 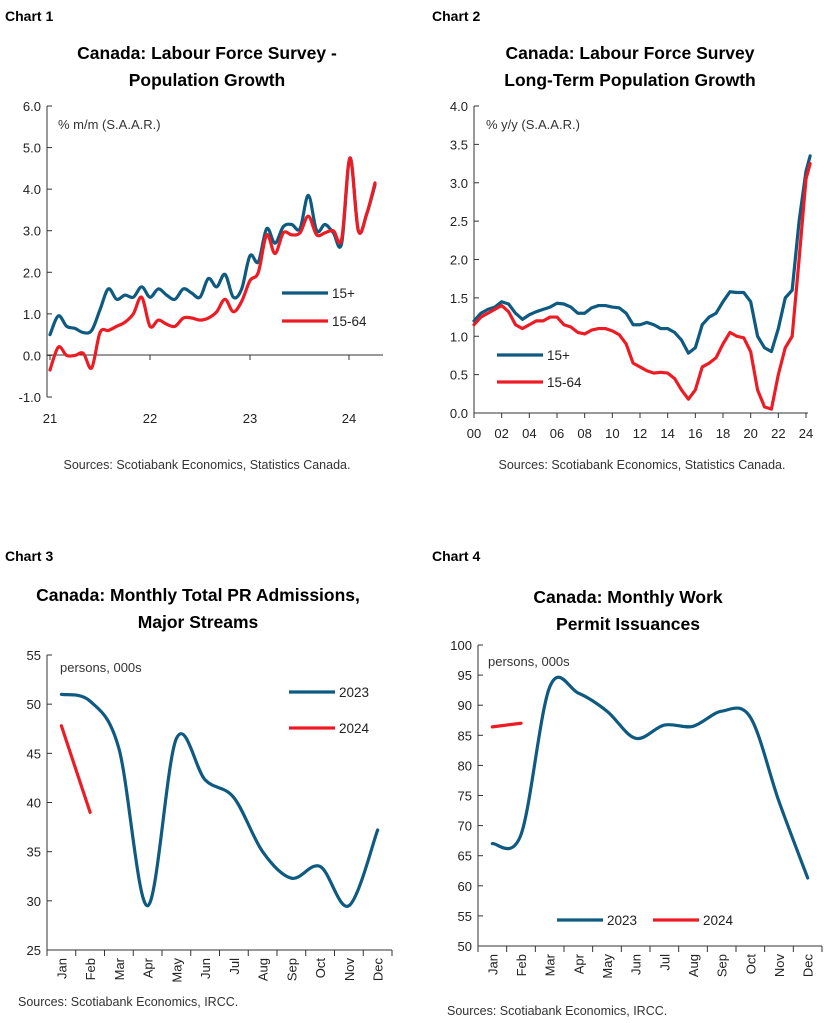 I want to click on y-tick-label: 55, so click(x=465, y=916).